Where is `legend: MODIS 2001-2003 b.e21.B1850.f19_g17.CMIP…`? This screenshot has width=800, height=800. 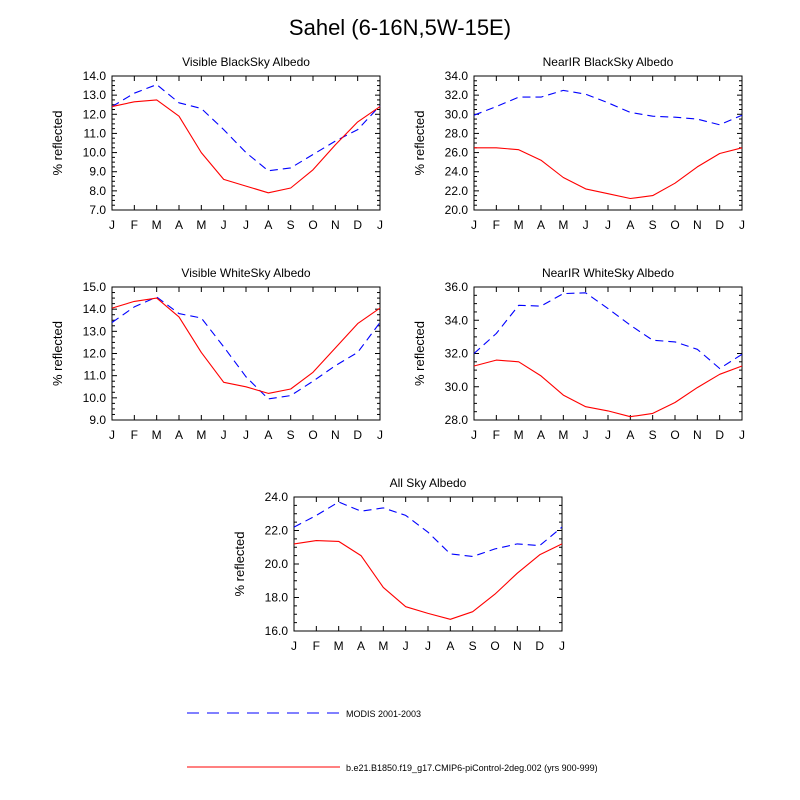
legend: MODIS 2001-2003 b.e21.B1850.f19_g17.CMIP… is located at coordinates (392, 741).